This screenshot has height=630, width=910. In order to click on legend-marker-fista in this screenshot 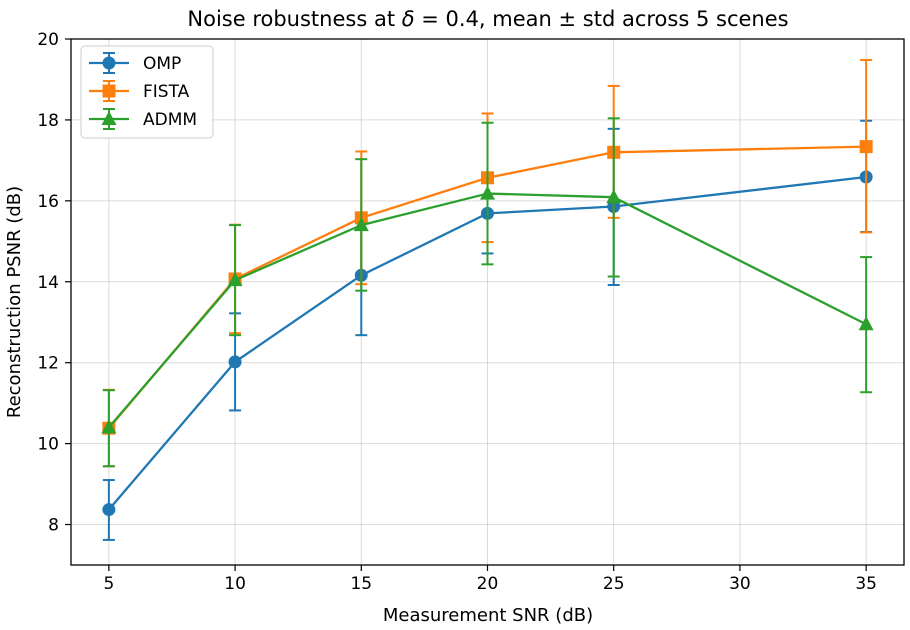, I will do `click(109, 91)`.